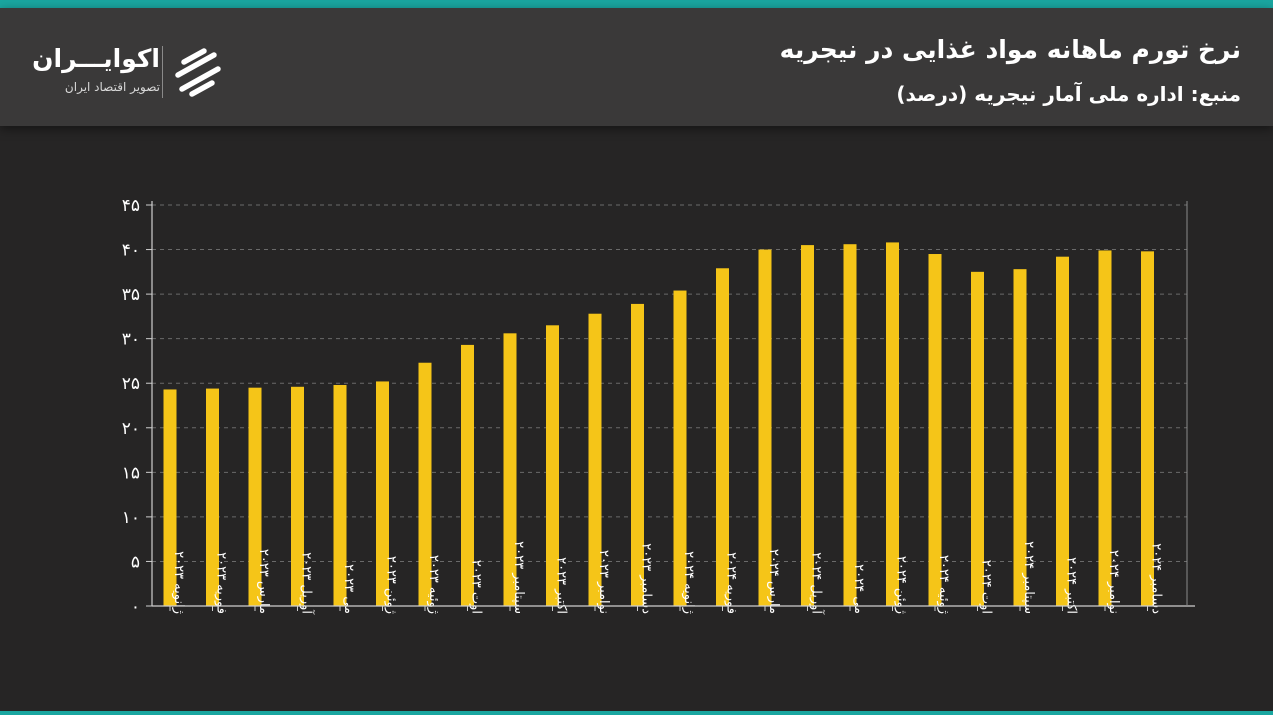  Describe the element at coordinates (433, 584) in the screenshot. I see `x-tick-label: ژوئیه ۲۰۲۳` at that location.